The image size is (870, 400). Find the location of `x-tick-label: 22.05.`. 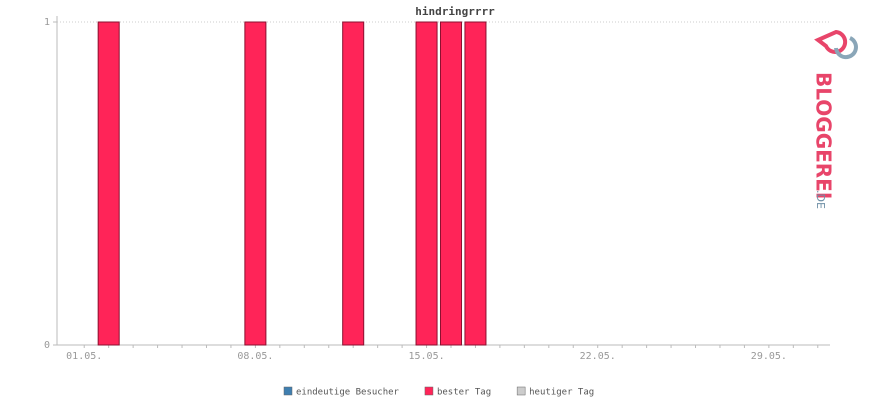

x-tick-label: 22.05. is located at coordinates (598, 356).